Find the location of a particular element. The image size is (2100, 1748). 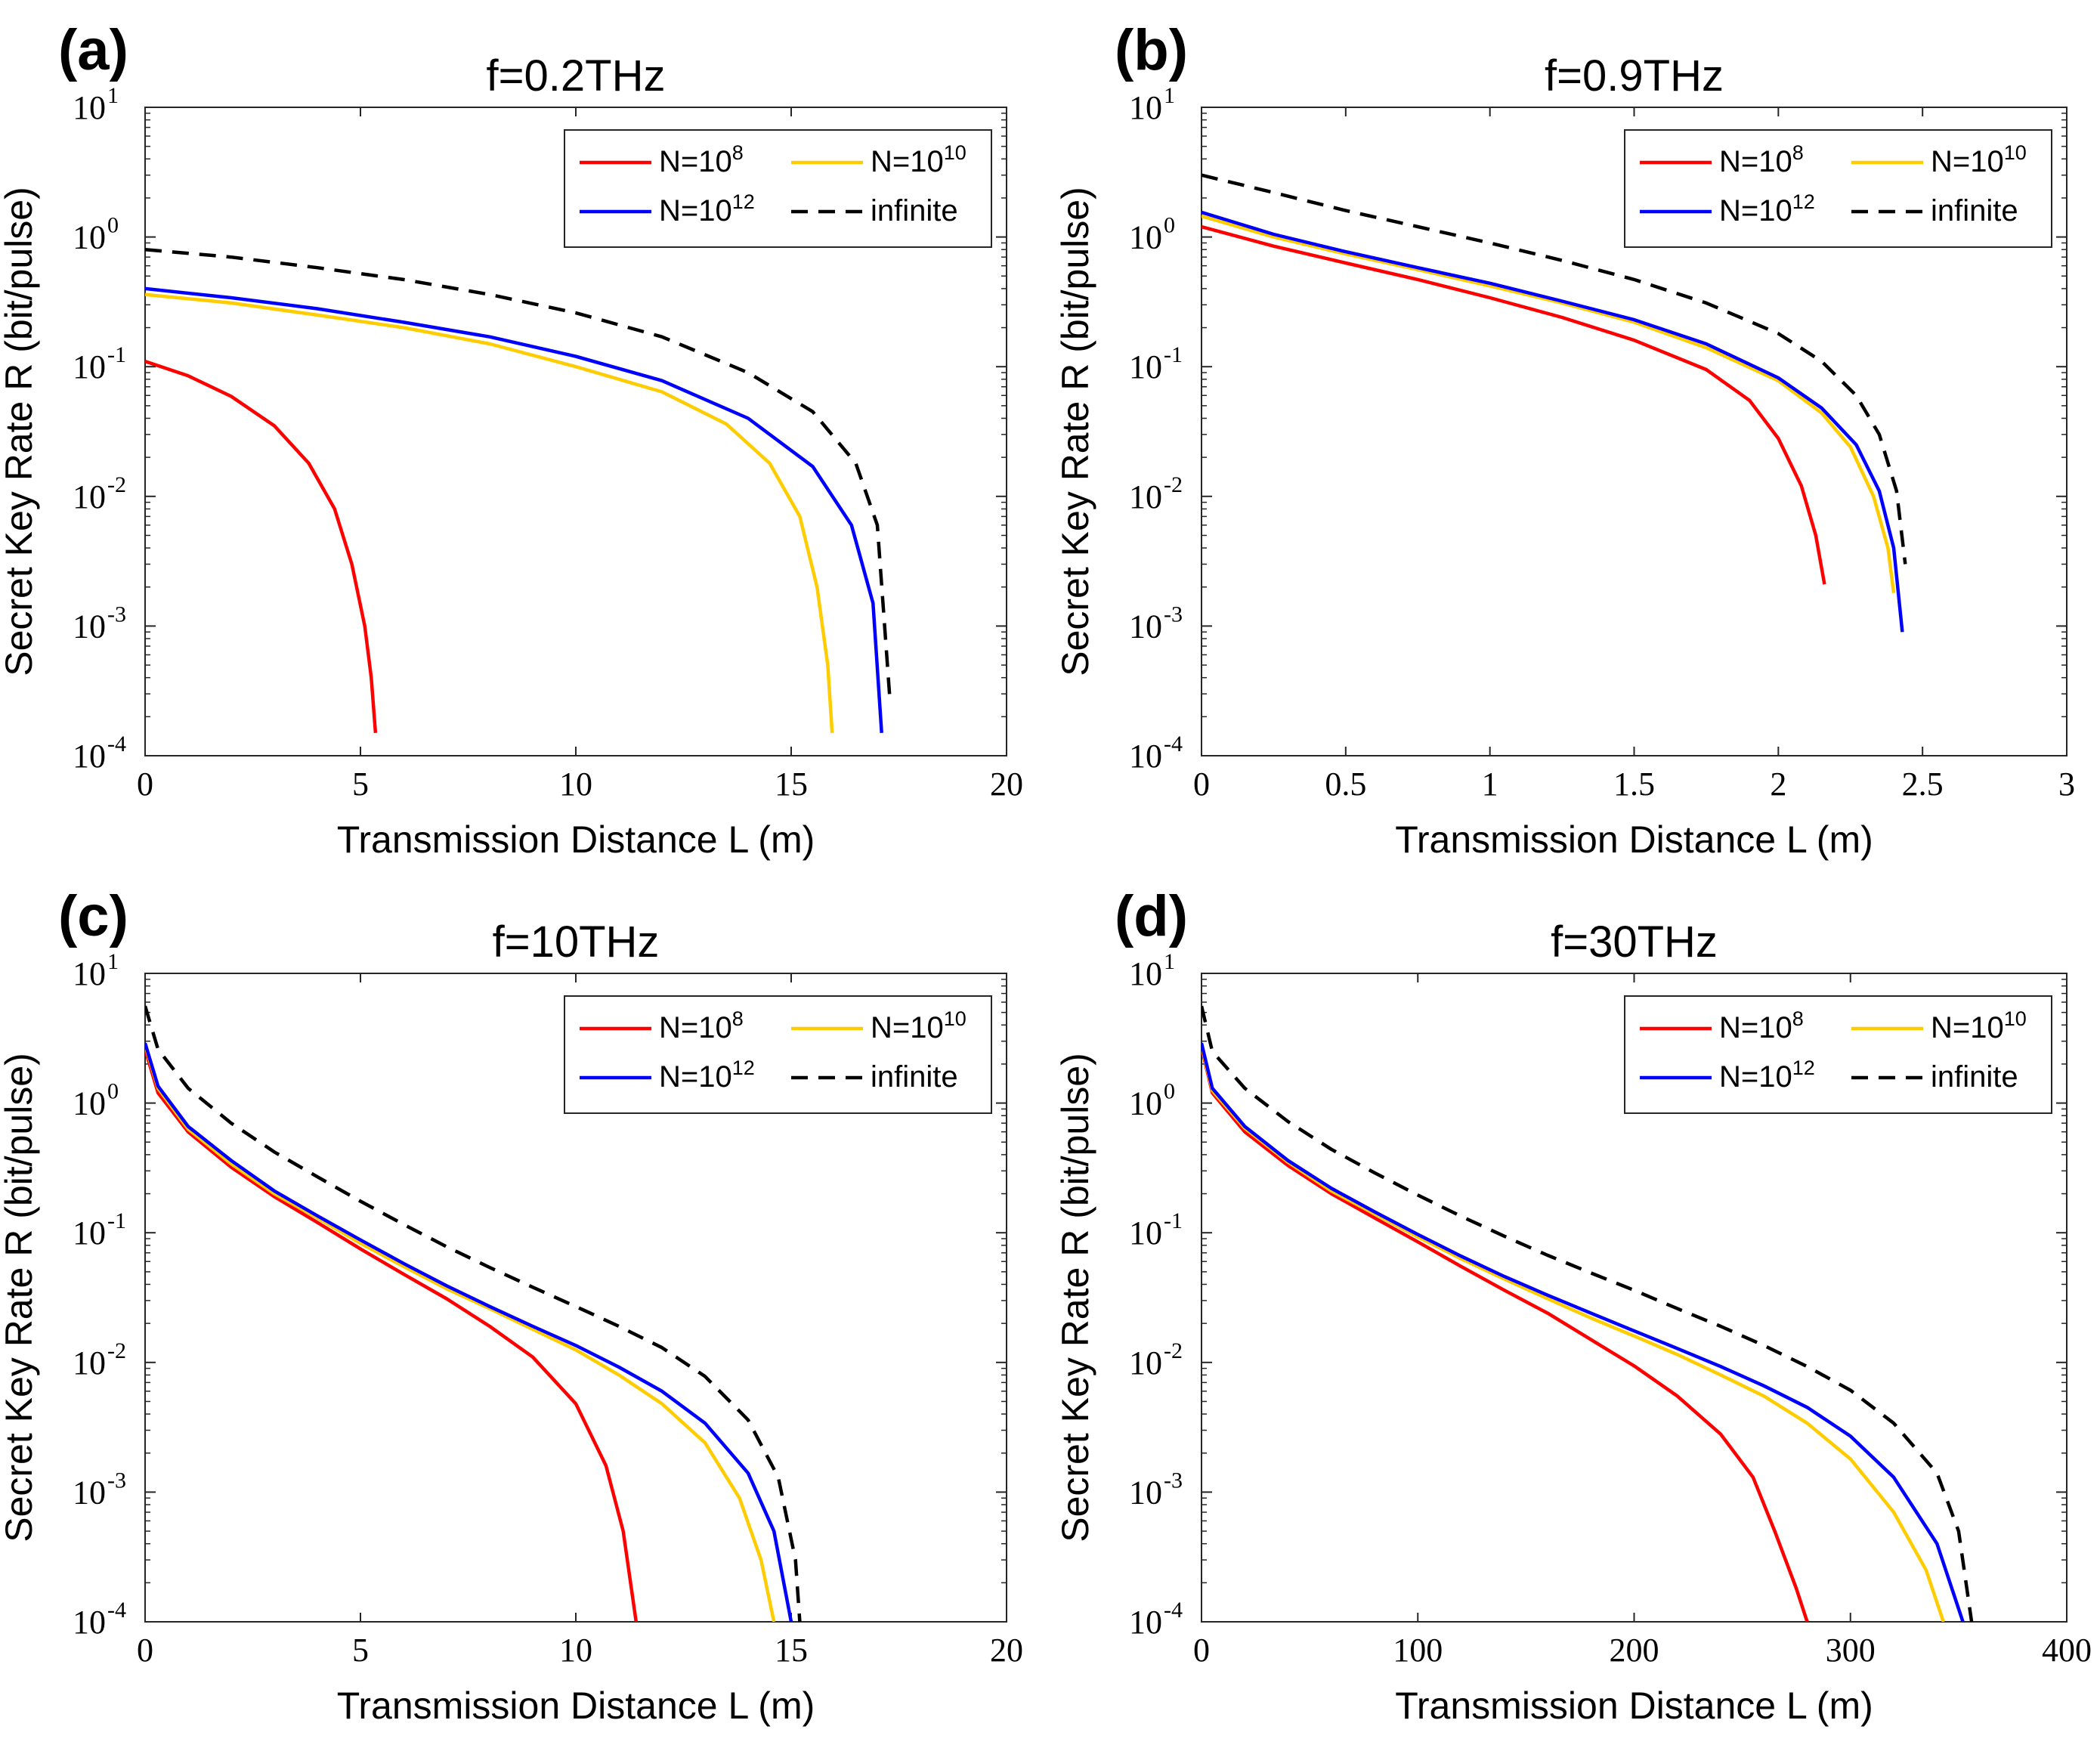

x-tick-label: 400 is located at coordinates (2067, 1650).